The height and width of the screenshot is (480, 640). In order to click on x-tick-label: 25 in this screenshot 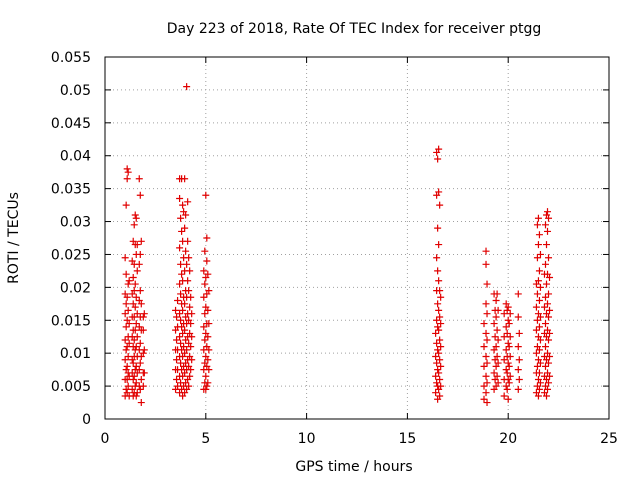, I will do `click(609, 439)`.